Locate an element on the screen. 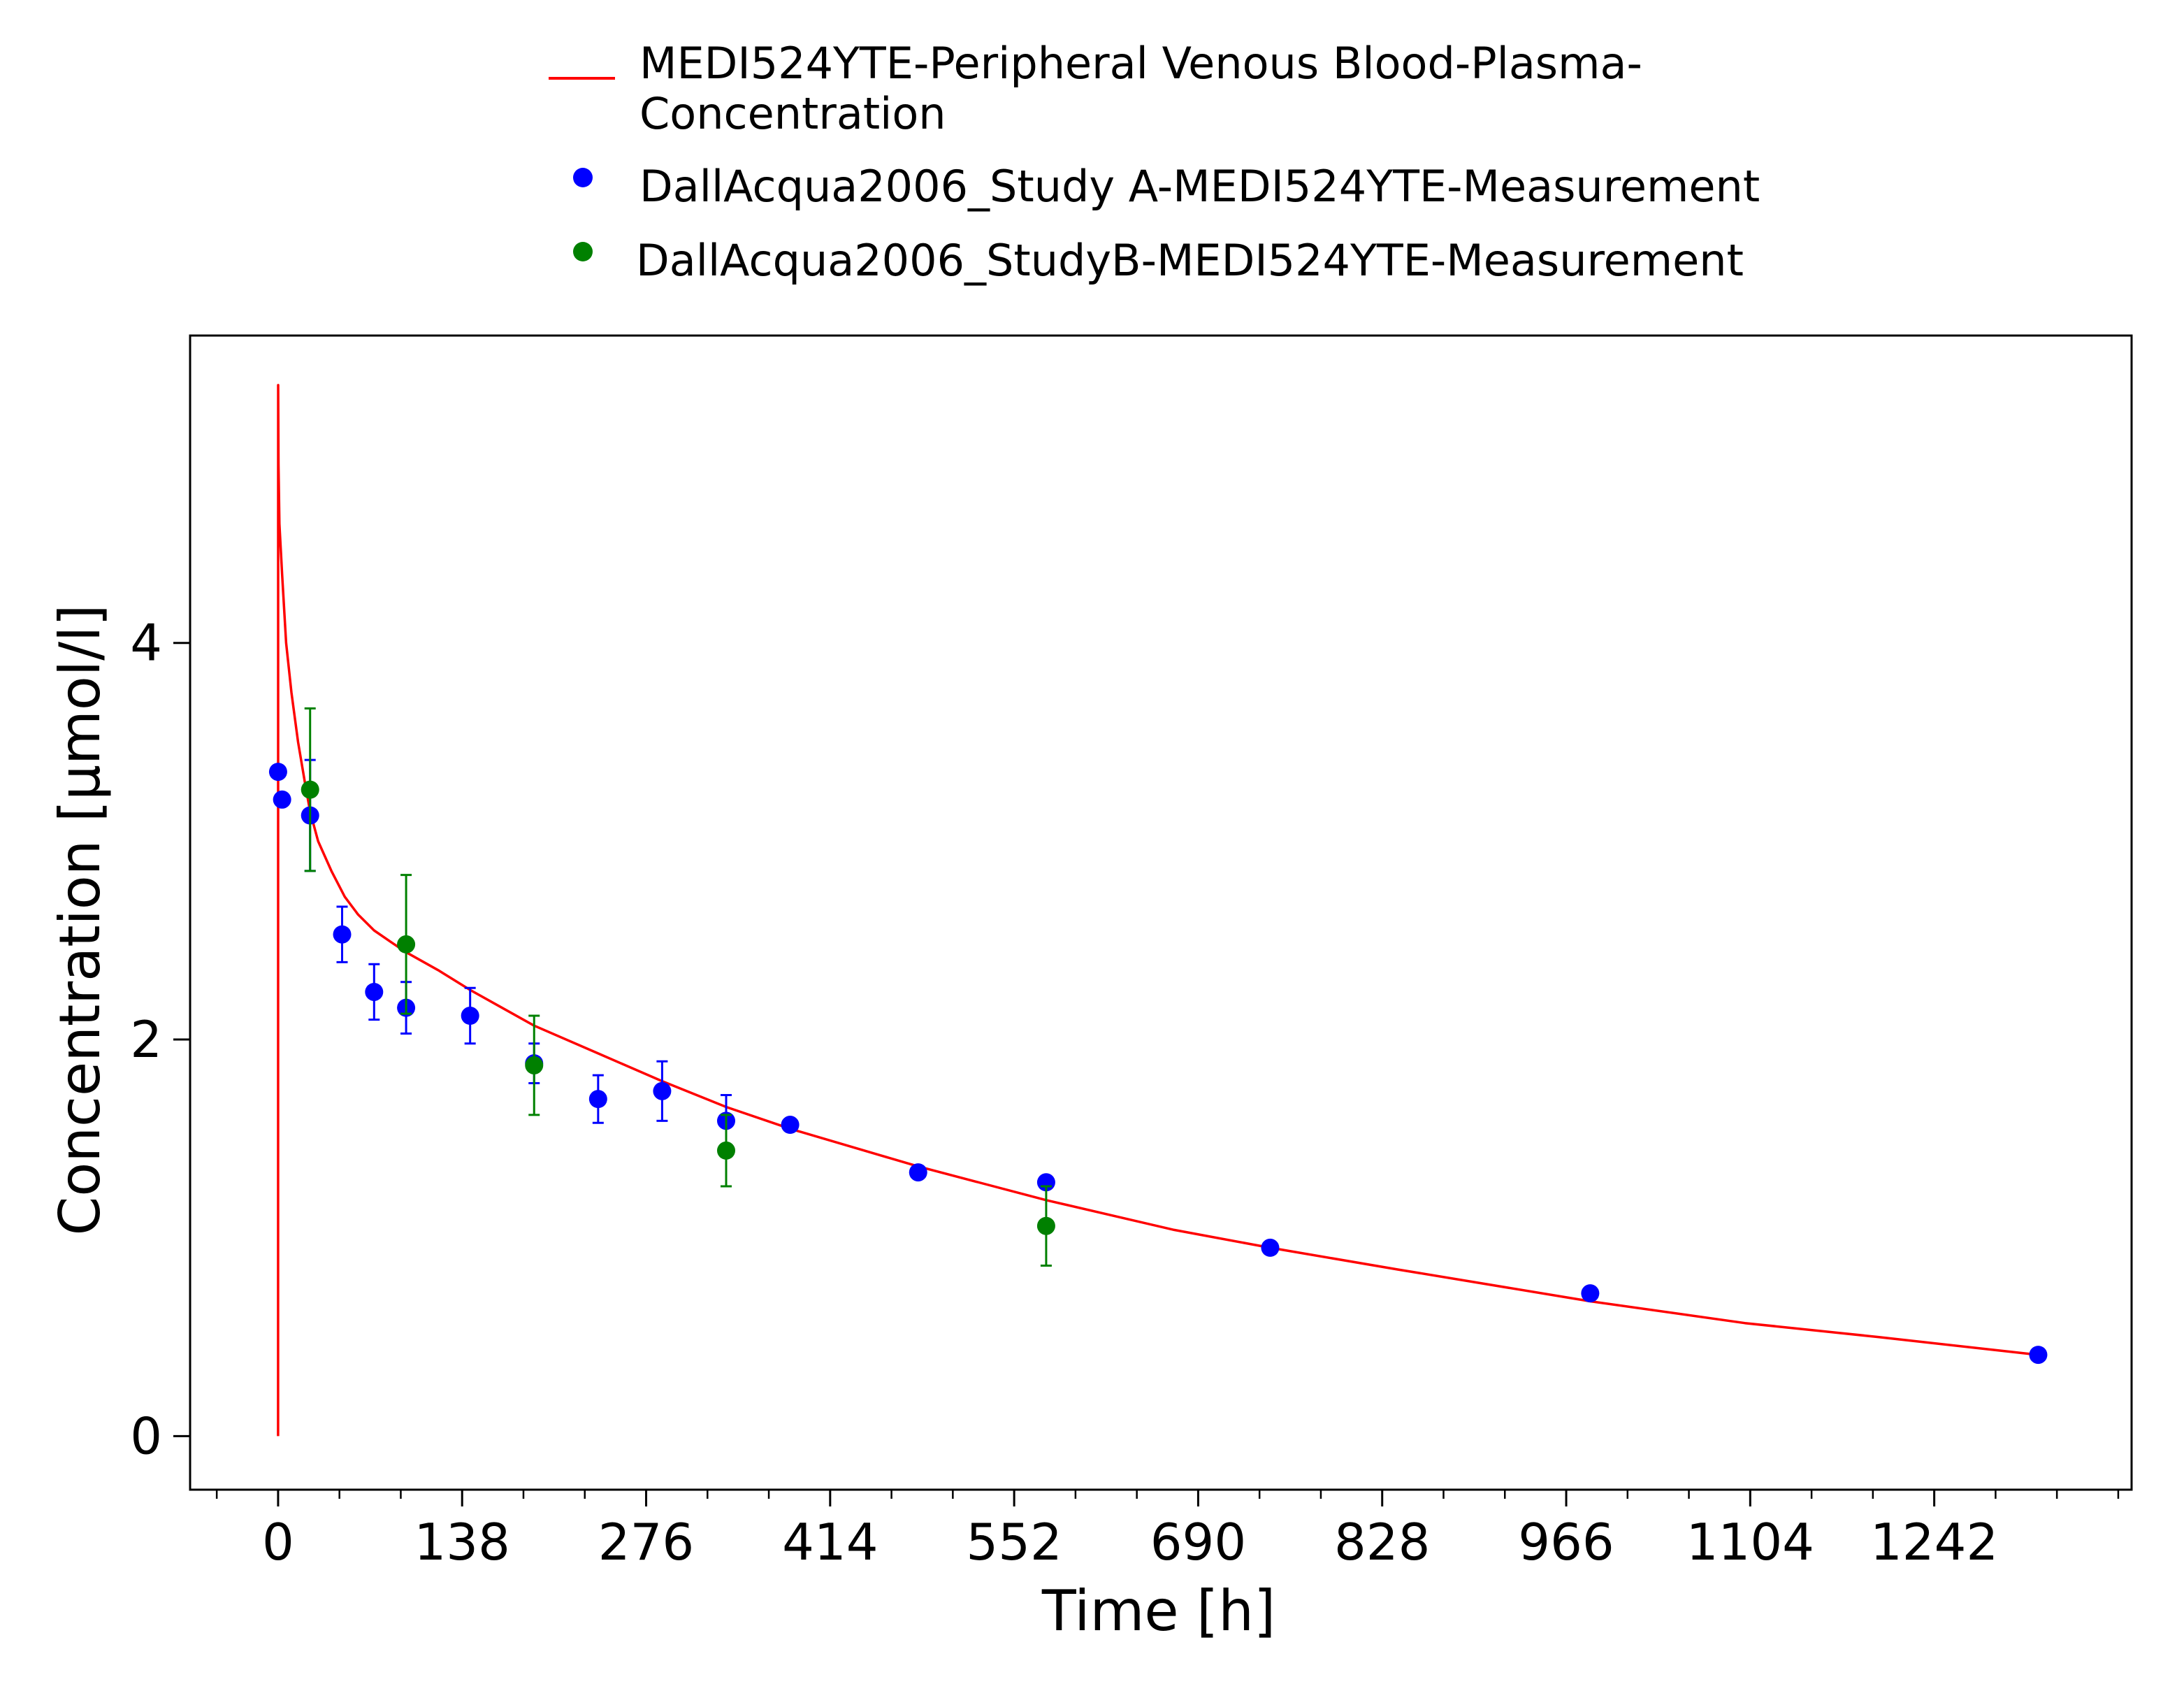 The height and width of the screenshot is (1698, 2184). y-tick-label: 0 is located at coordinates (146, 1435).